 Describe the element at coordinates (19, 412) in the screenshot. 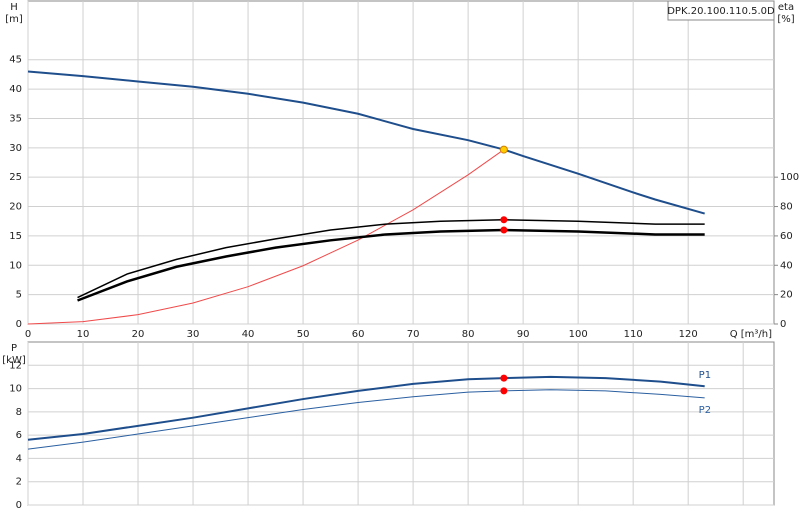

I see `y-tick-label: 8` at that location.